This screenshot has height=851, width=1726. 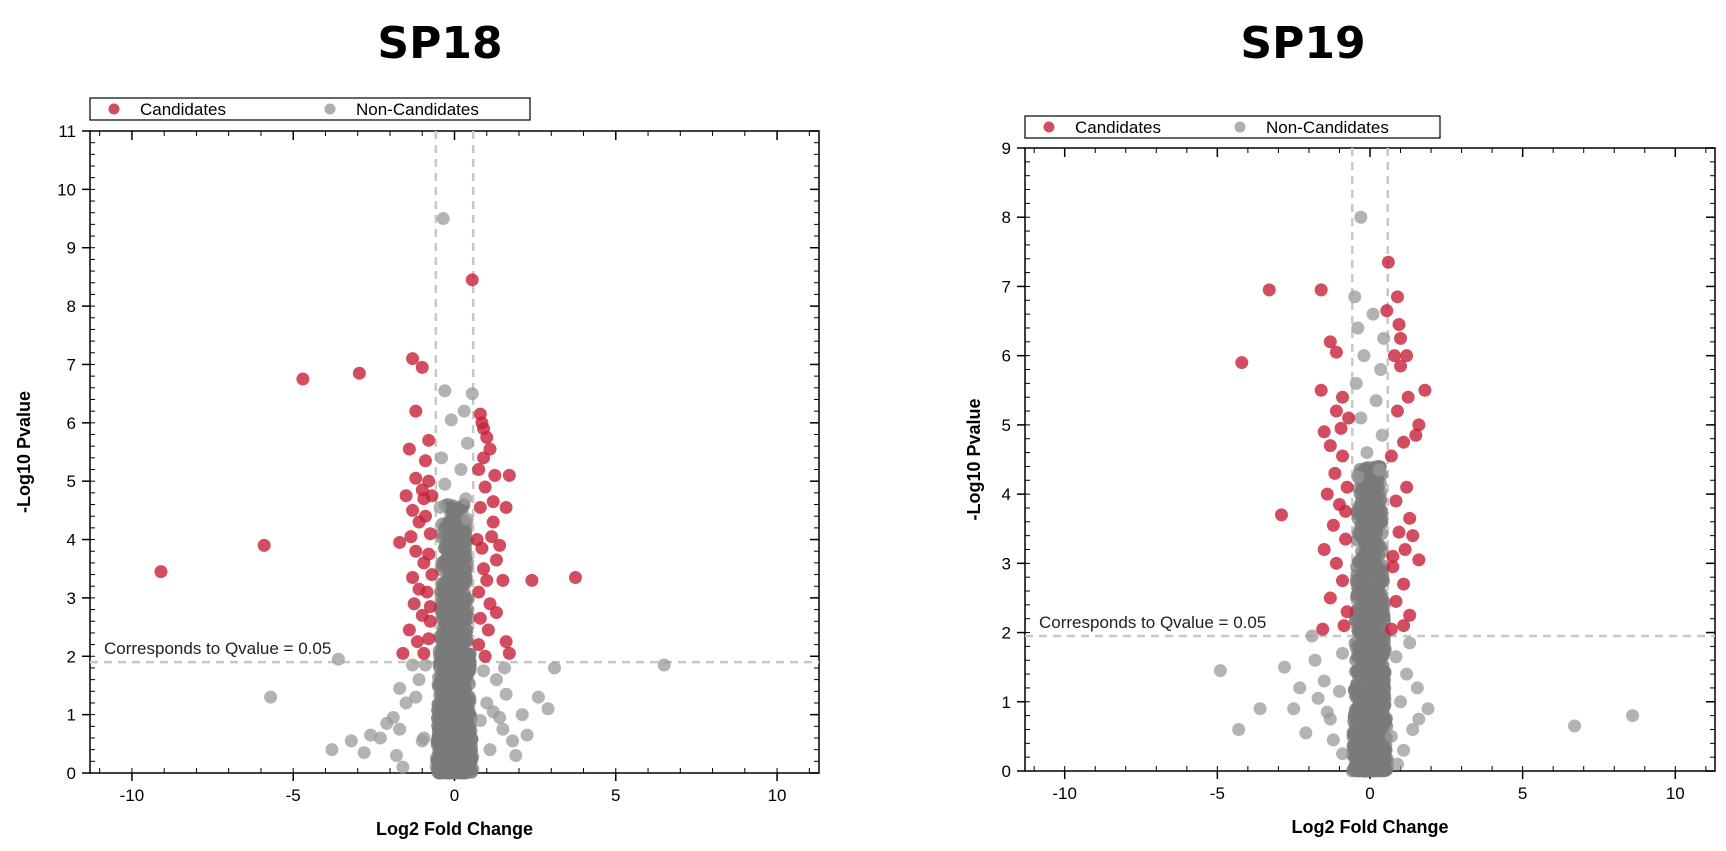 I want to click on y-tick-label: 6, so click(x=71, y=423).